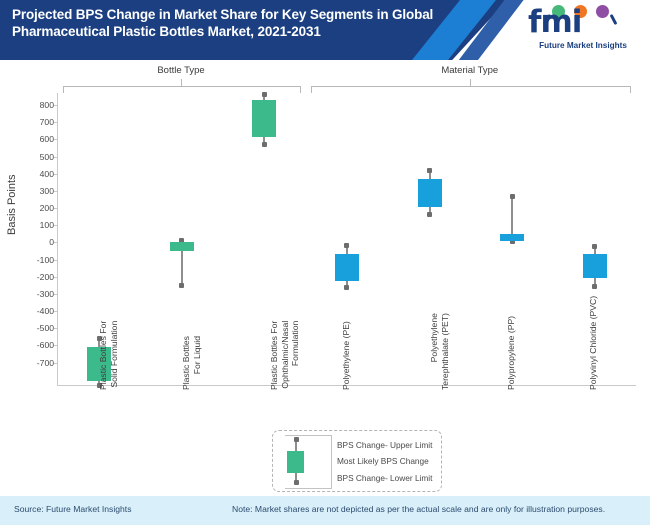 This screenshot has height=525, width=650. Describe the element at coordinates (470, 70) in the screenshot. I see `group-label: Material Type` at that location.